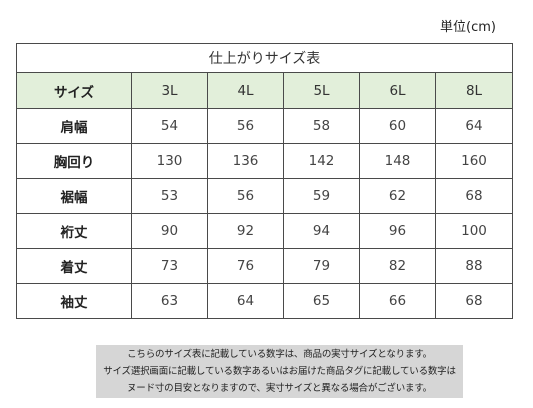 The image size is (533, 408). I want to click on table-row: 着丈 73 76 79 82 88, so click(264, 266).